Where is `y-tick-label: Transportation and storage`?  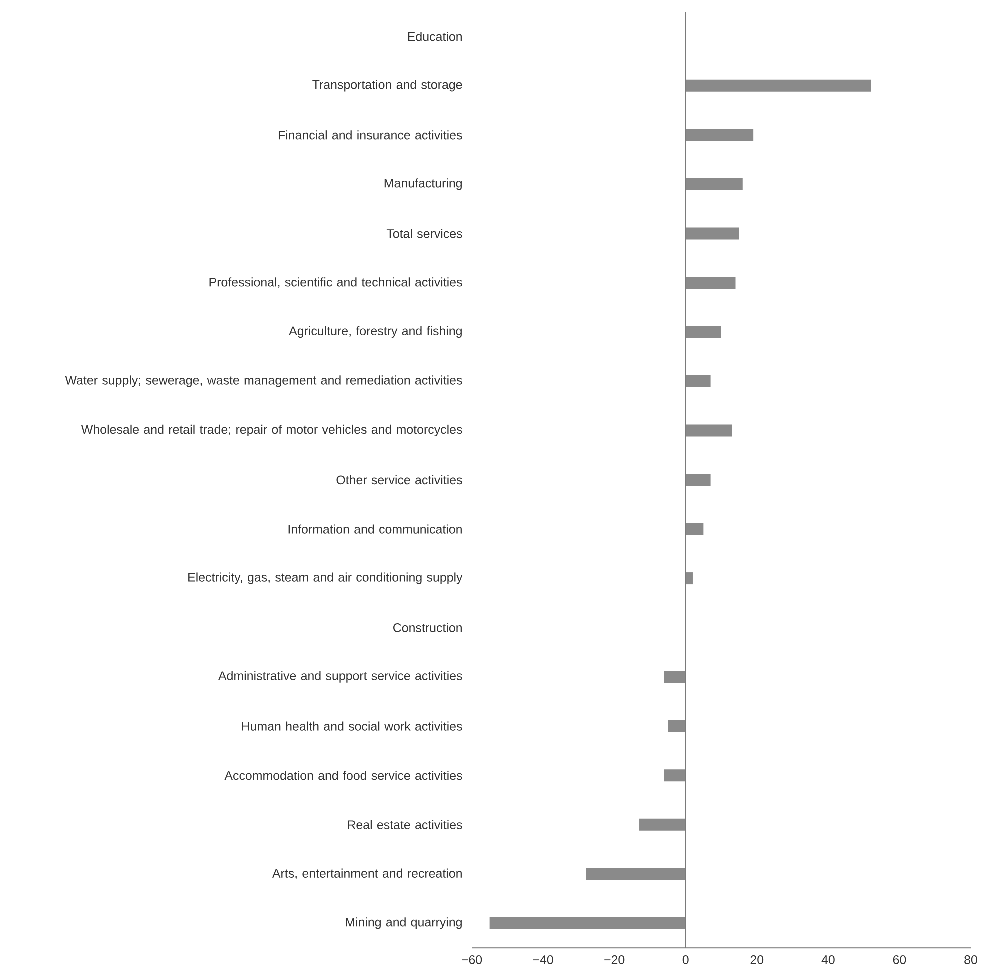 y-tick-label: Transportation and storage is located at coordinates (387, 86).